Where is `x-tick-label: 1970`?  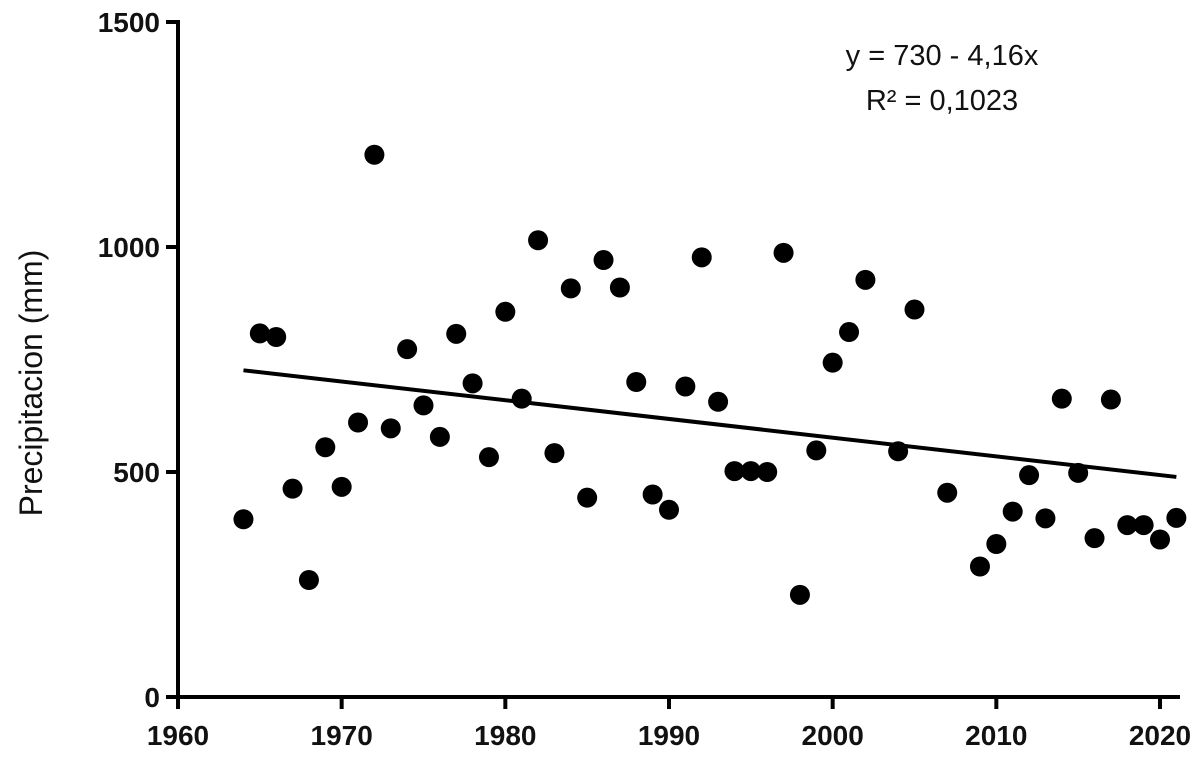 x-tick-label: 1970 is located at coordinates (342, 735).